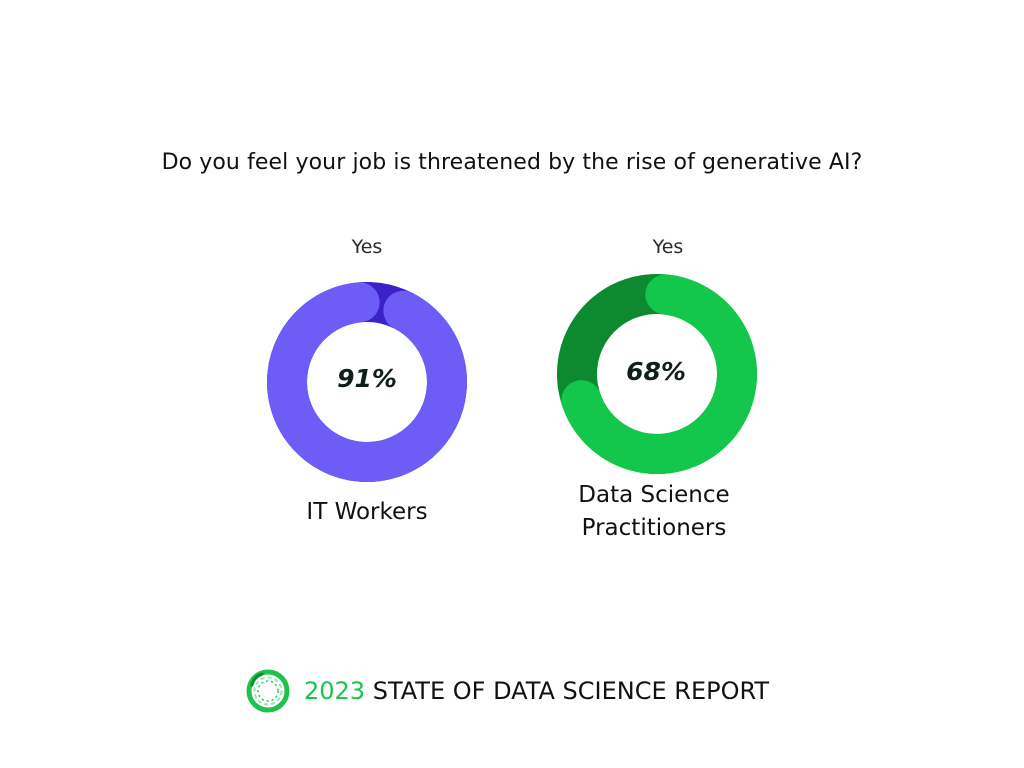  I want to click on chart-2-value-label: 68%, so click(656, 371).